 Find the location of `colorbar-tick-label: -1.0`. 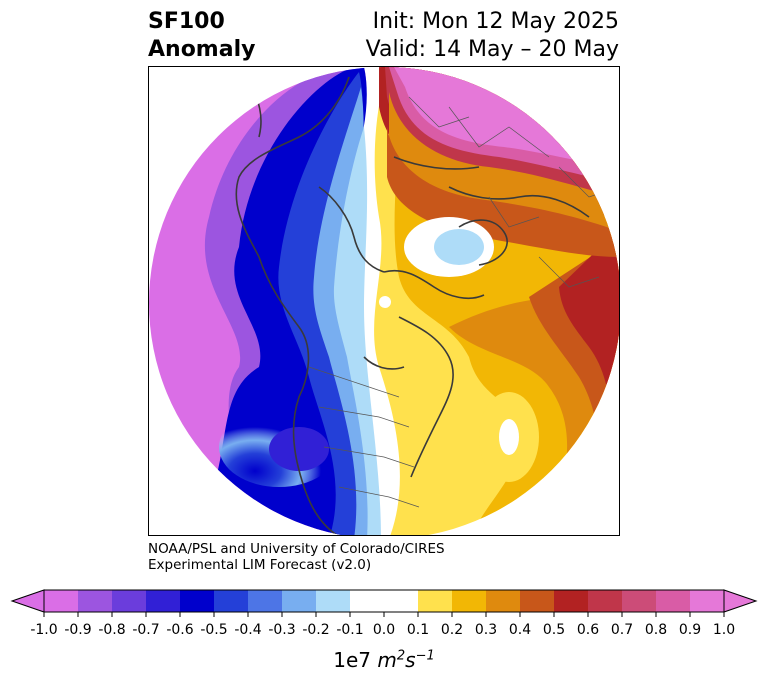

colorbar-tick-label: -1.0 is located at coordinates (43, 630).